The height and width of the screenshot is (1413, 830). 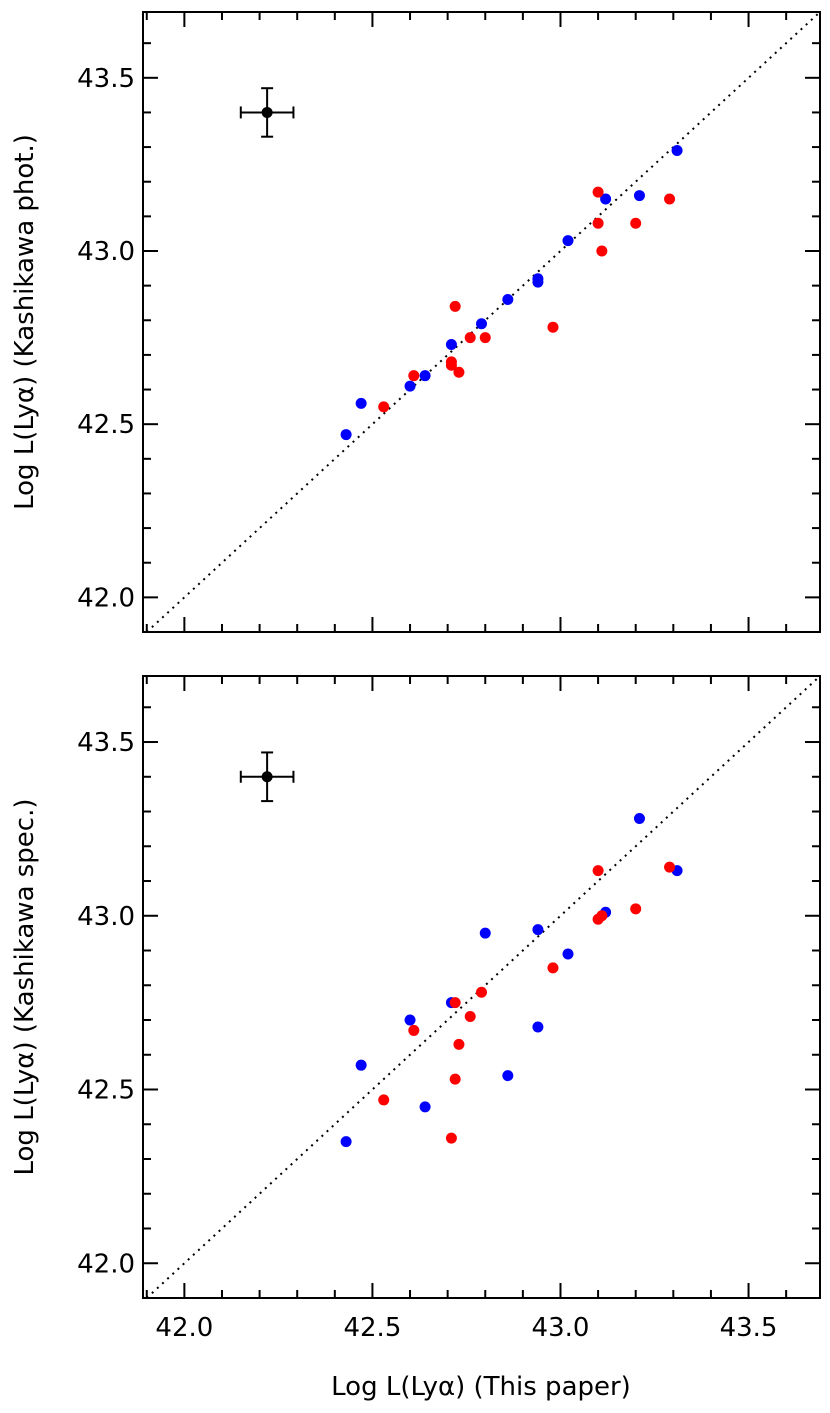 What do you see at coordinates (372, 1328) in the screenshot?
I see `x-tick-label: 42.5` at bounding box center [372, 1328].